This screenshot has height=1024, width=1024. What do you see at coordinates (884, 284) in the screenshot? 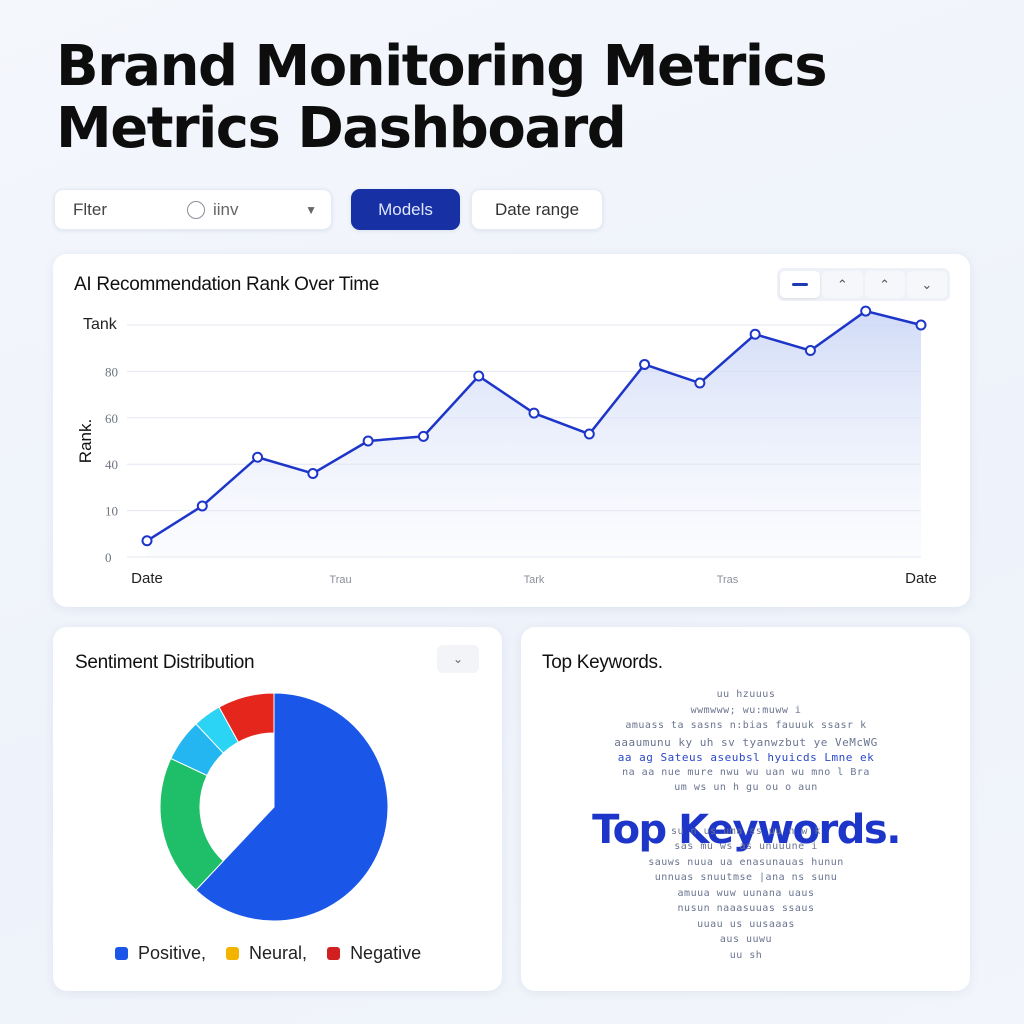
I see `view-option-3: ⌃` at bounding box center [884, 284].